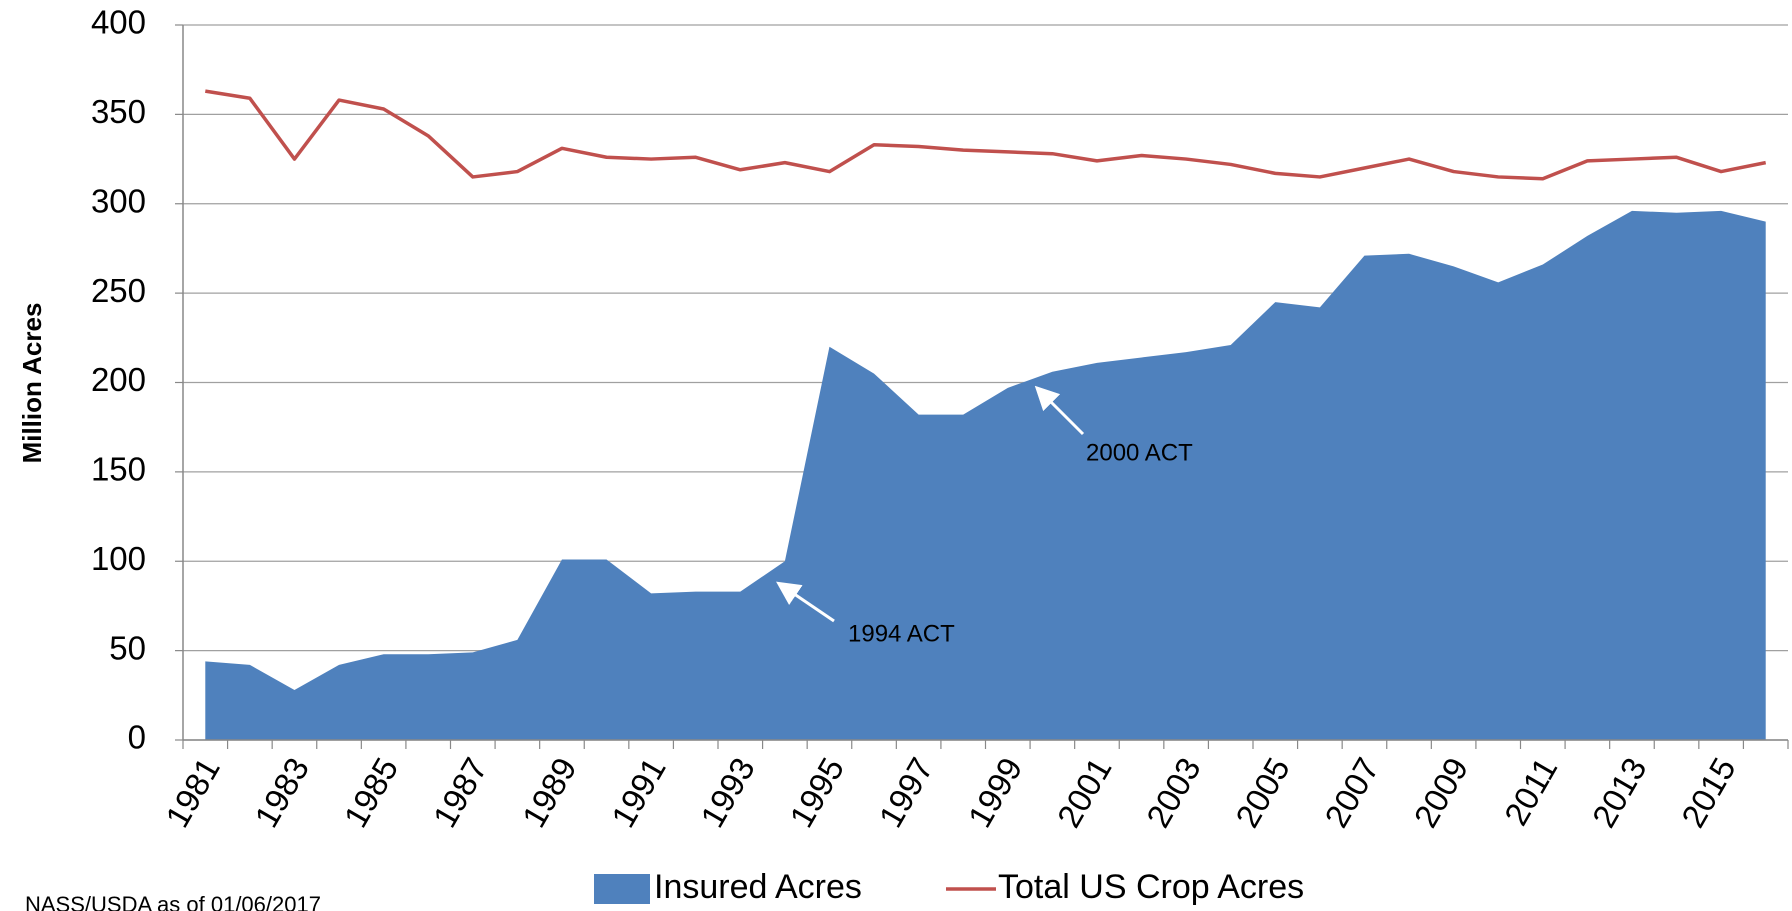 The width and height of the screenshot is (1792, 911). I want to click on y-tick-label: 50, so click(127, 647).